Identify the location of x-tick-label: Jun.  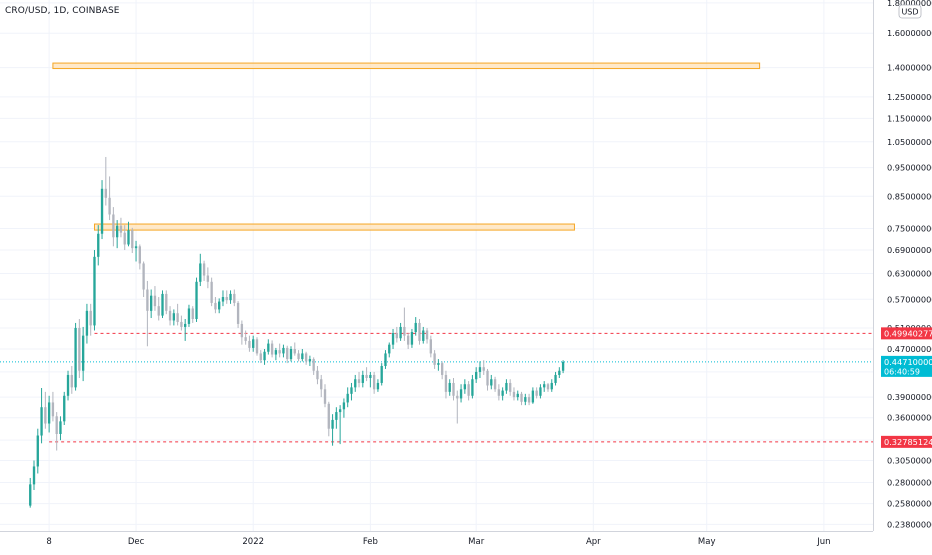
(823, 542).